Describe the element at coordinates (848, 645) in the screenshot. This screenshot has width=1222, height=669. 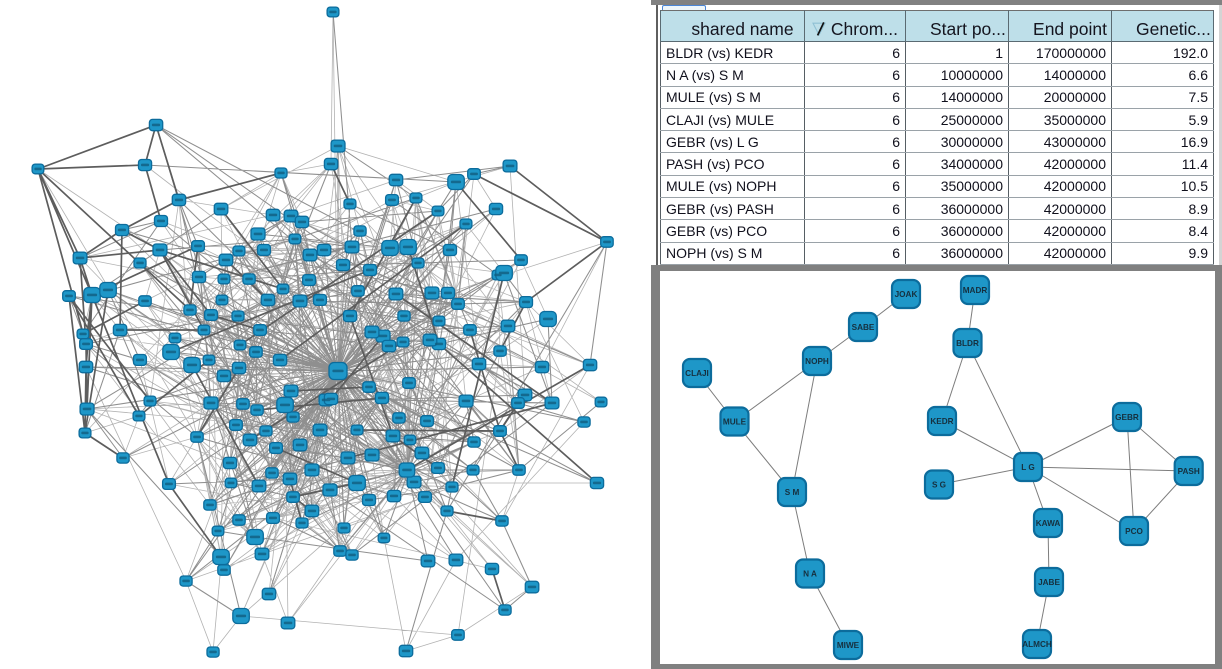
I see `svg-text: MIWE` at that location.